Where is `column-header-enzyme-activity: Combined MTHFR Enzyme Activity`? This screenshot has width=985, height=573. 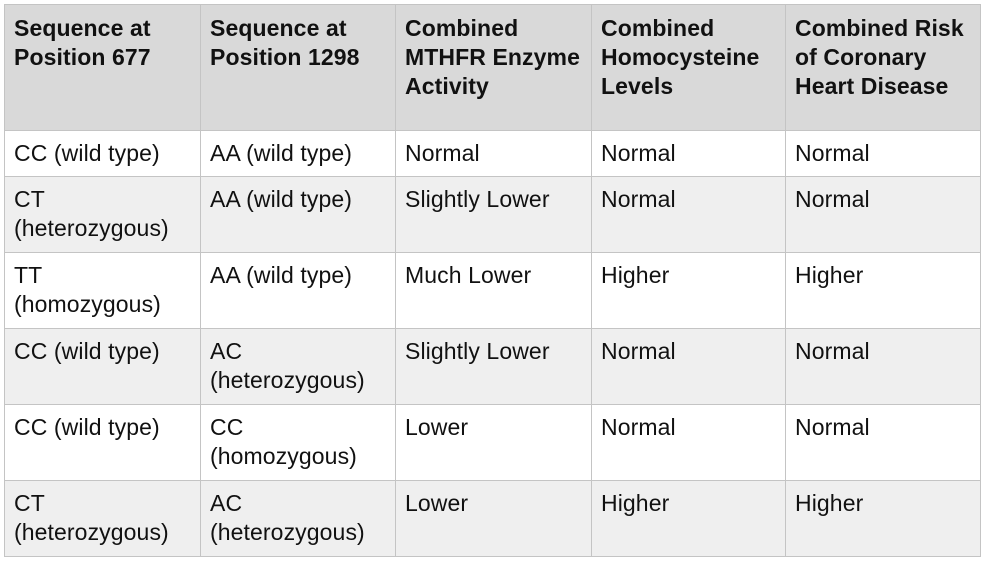
column-header-enzyme-activity: Combined MTHFR Enzyme Activity is located at coordinates (493, 67).